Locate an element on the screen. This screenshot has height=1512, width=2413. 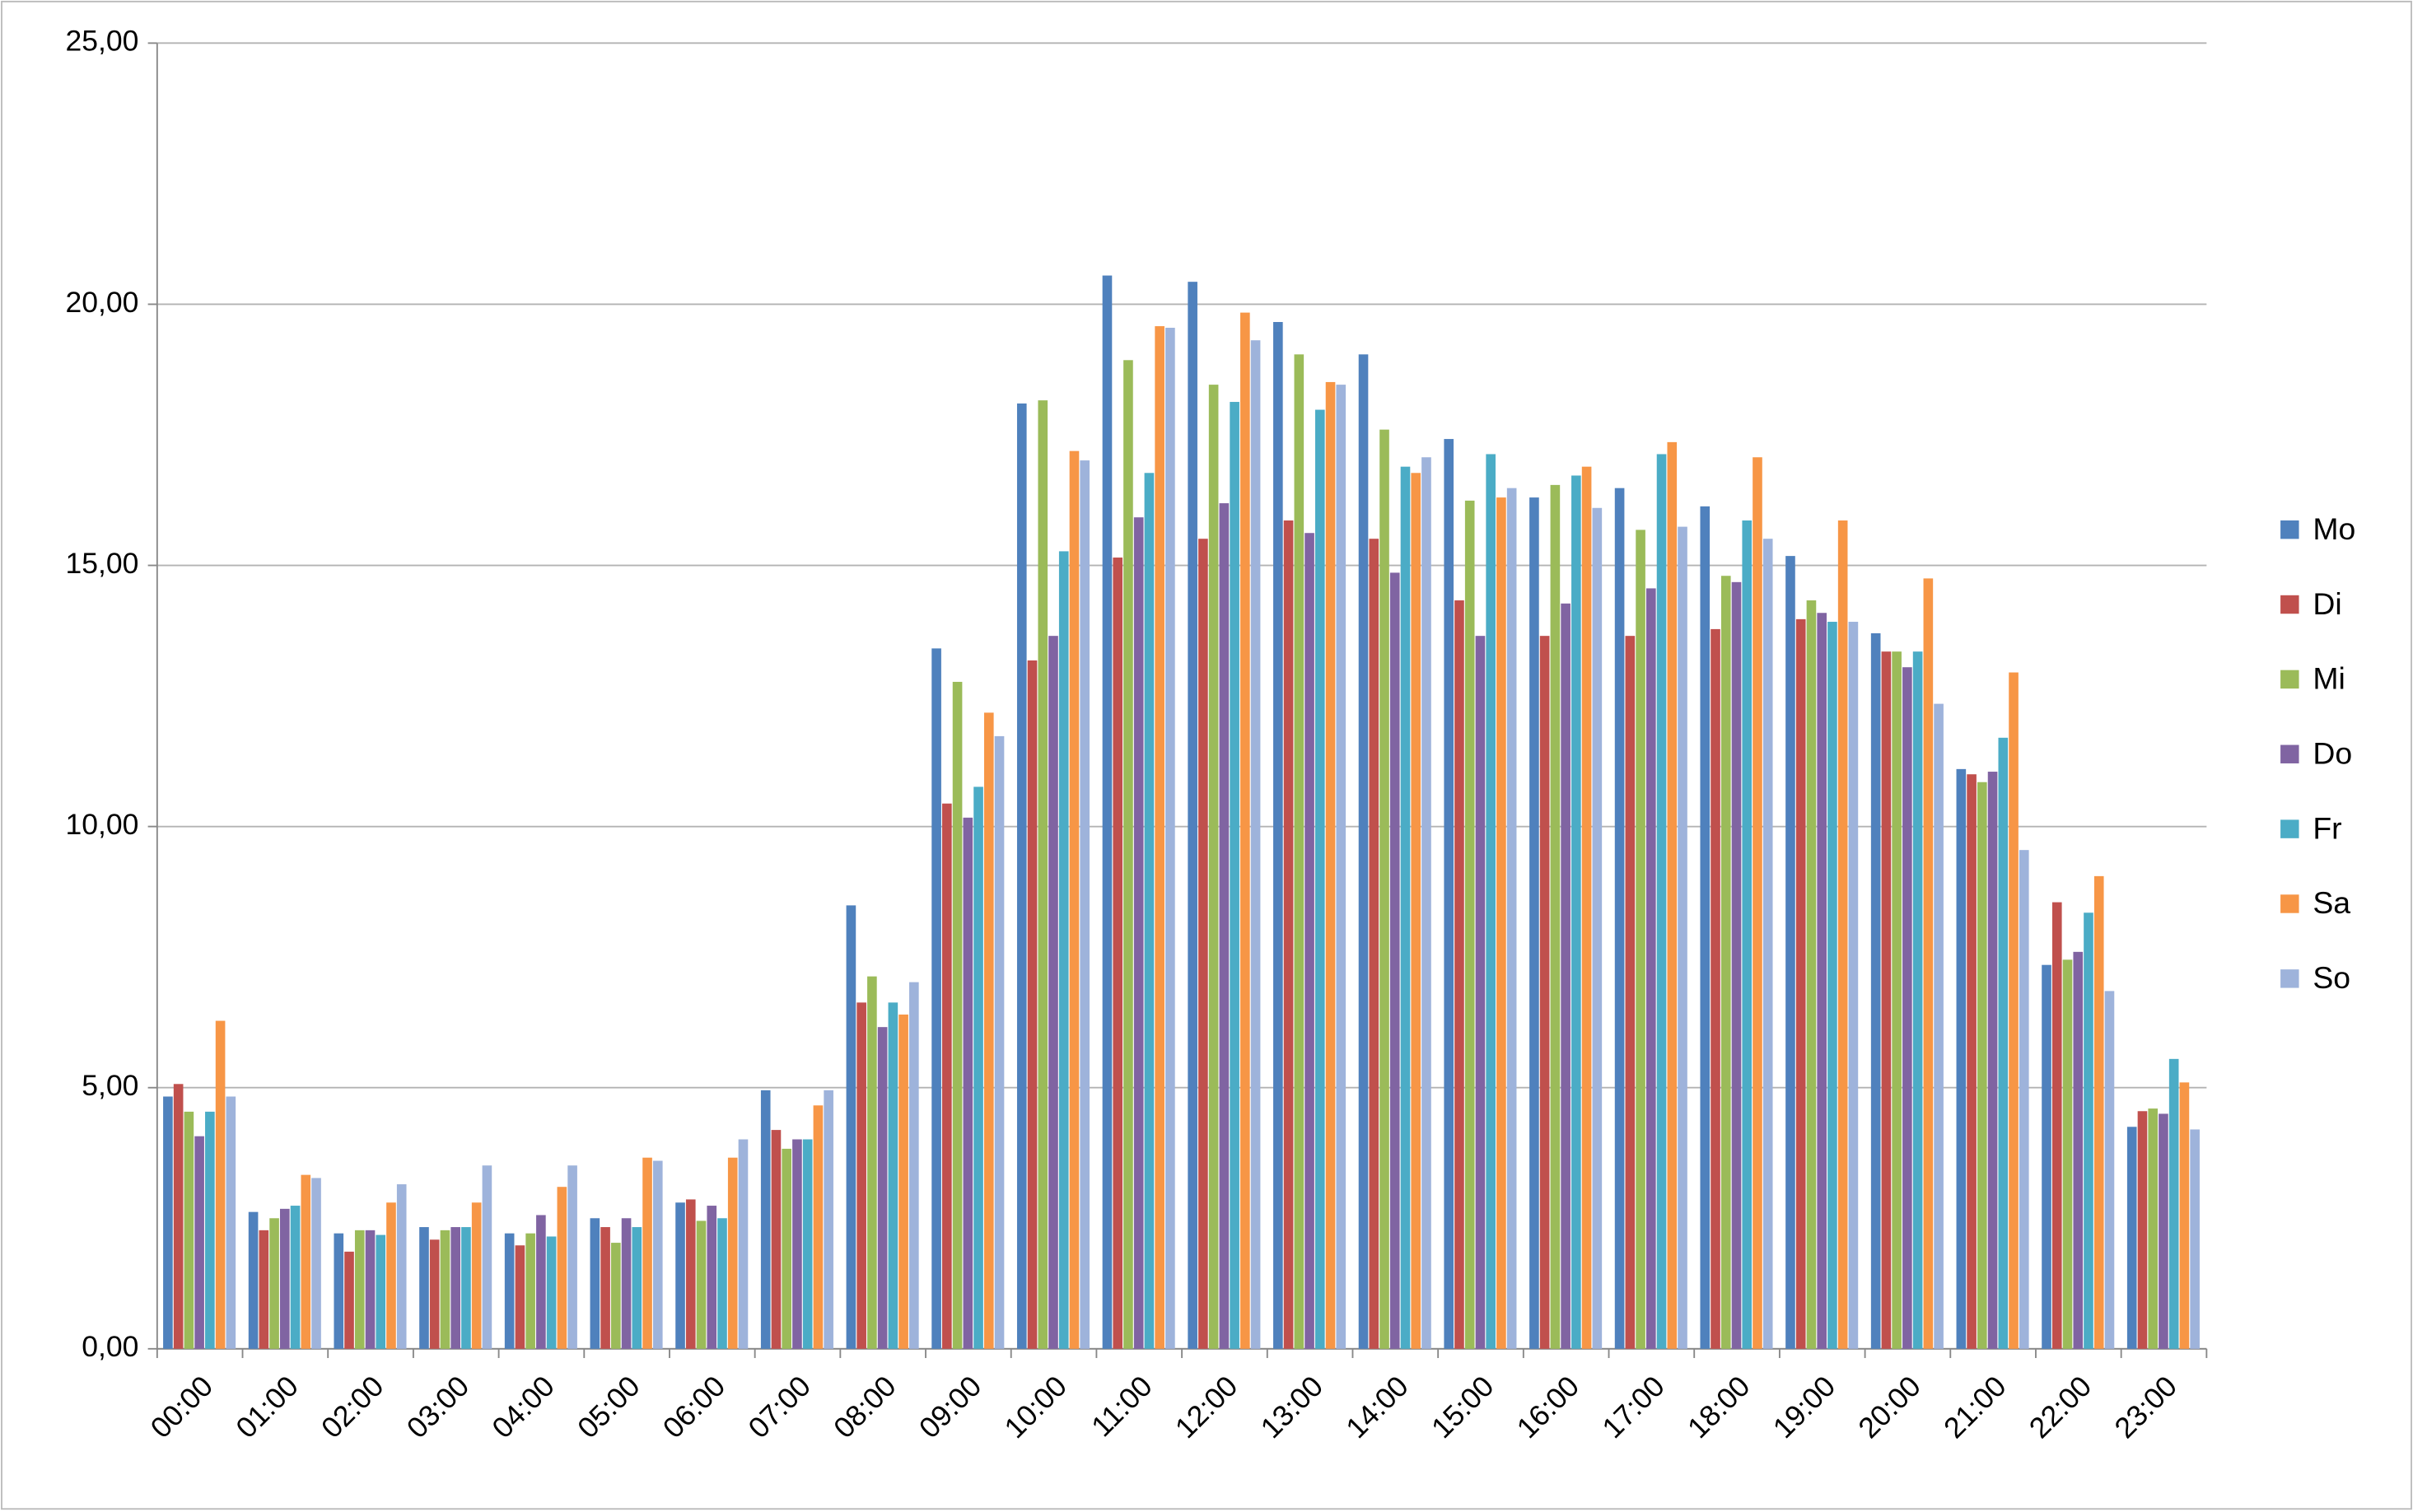
legend-label: So is located at coordinates (2331, 977).